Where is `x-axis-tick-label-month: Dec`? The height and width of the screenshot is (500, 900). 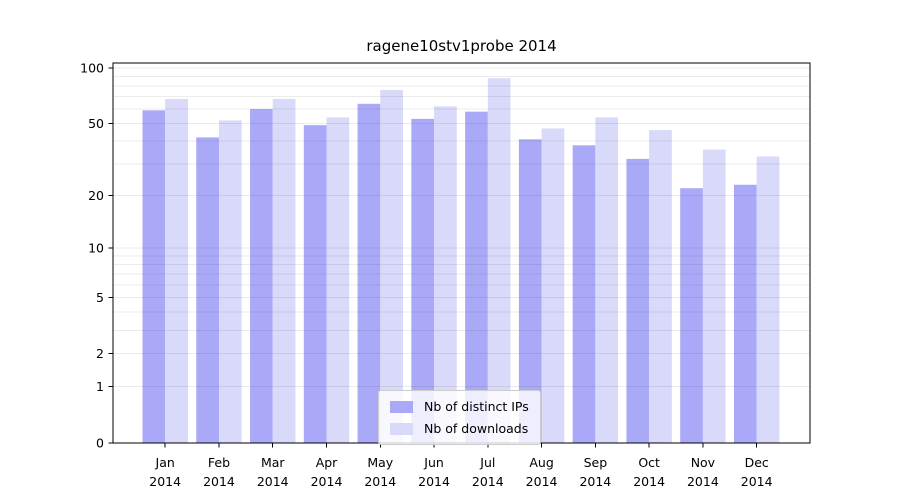
x-axis-tick-label-month: Dec is located at coordinates (757, 462).